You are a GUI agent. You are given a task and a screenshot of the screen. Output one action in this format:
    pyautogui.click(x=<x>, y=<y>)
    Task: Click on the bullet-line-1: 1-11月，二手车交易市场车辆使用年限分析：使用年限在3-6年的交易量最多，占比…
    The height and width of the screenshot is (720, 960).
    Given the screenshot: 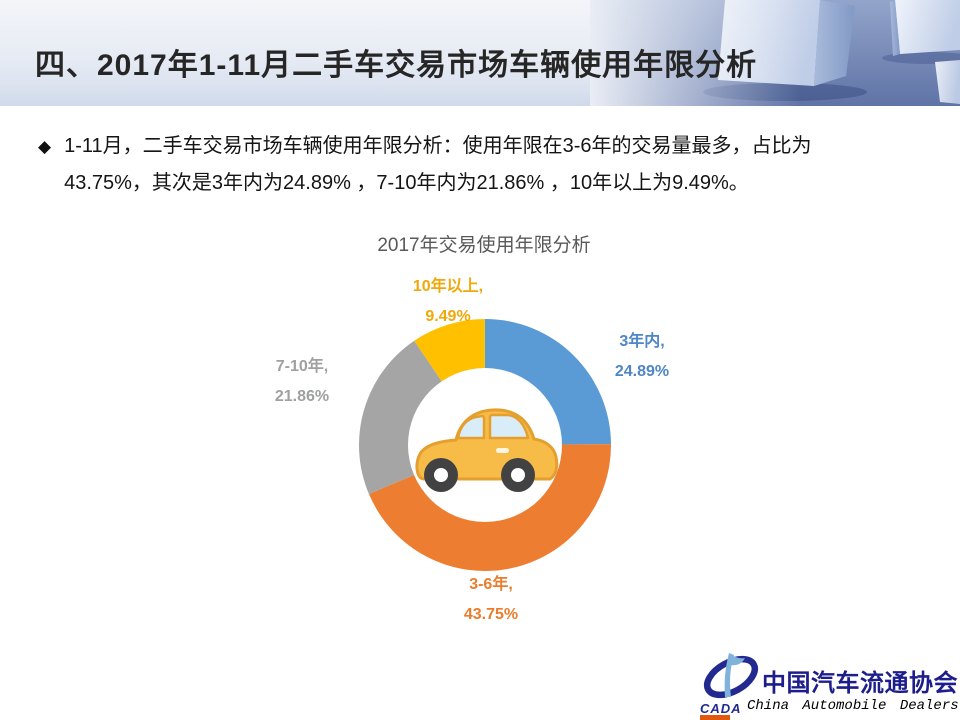 What is the action you would take?
    pyautogui.click(x=438, y=146)
    